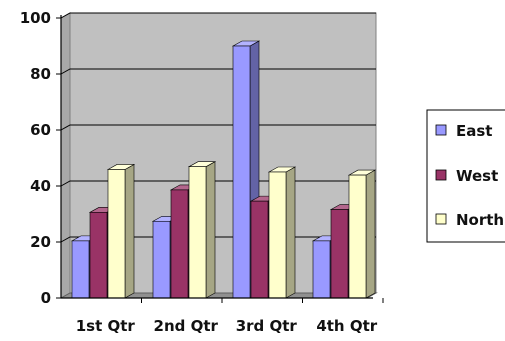  What do you see at coordinates (227, 326) in the screenshot?
I see `x-axis-ticks: 1st Qtr 2nd Qtr 3rd Qtr 4th Qtr` at bounding box center [227, 326].